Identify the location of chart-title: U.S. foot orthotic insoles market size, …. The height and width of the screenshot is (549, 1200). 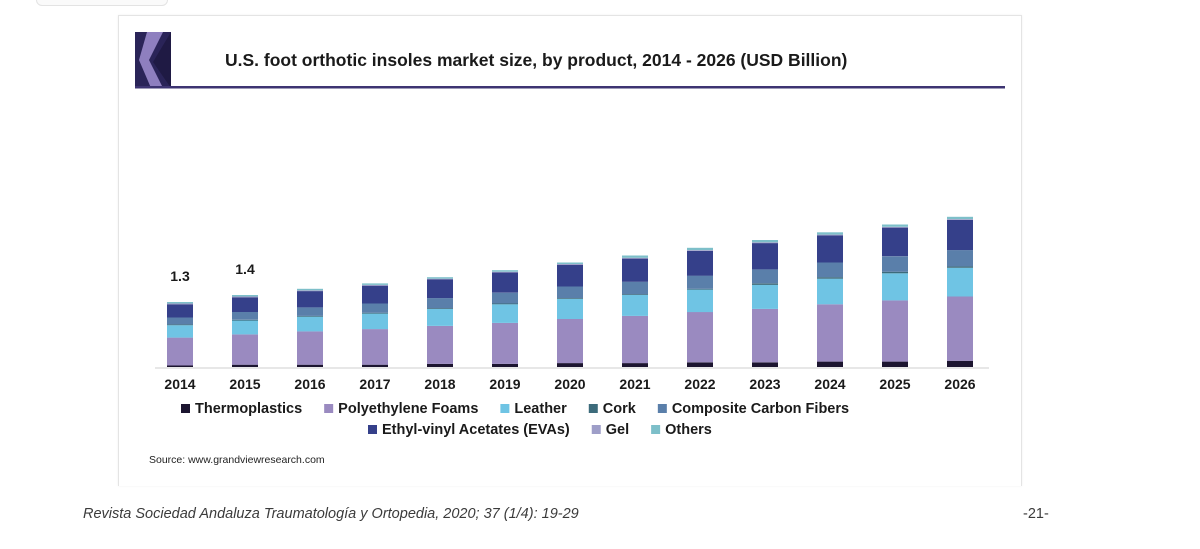
(536, 60).